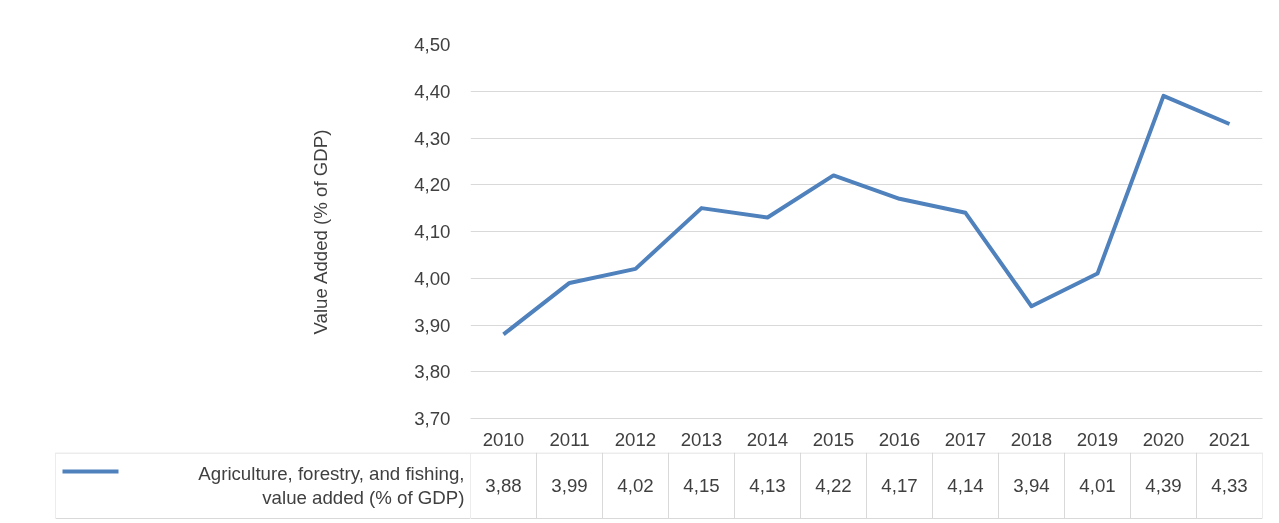 This screenshot has width=1279, height=523. Describe the element at coordinates (569, 439) in the screenshot. I see `x-tick-label: 2011` at that location.